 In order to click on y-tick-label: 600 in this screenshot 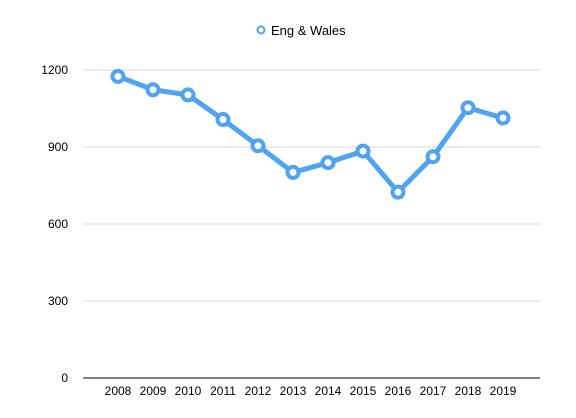, I will do `click(58, 224)`.